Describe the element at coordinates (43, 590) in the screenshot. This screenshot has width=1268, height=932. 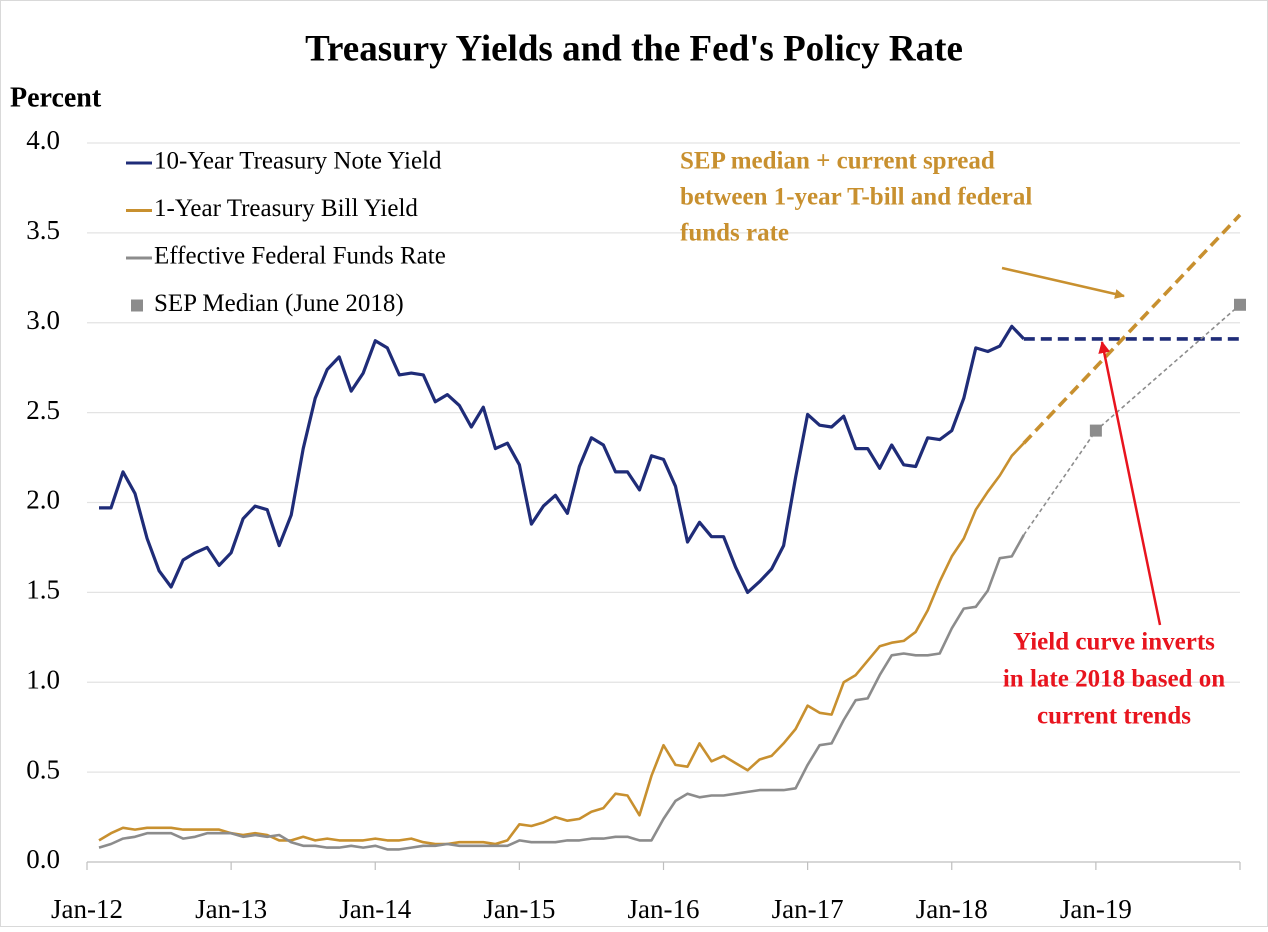
I see `y-tick-label: 1.5` at that location.